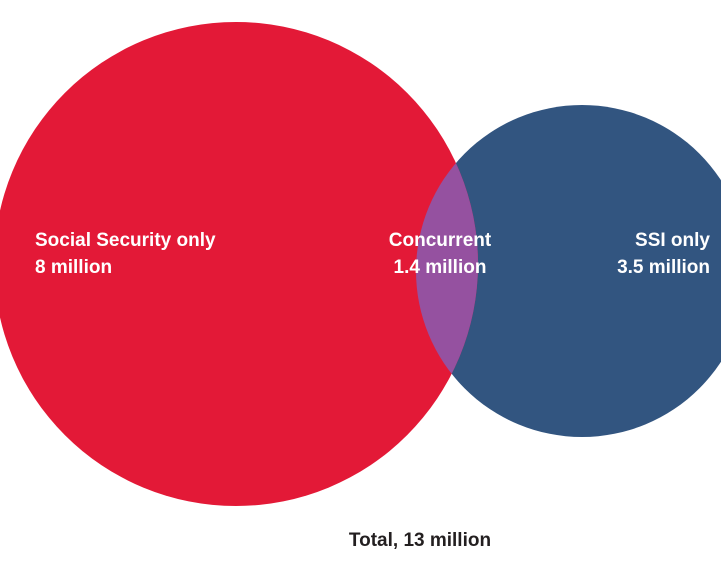 Image resolution: width=721 pixels, height=565 pixels. What do you see at coordinates (663, 267) in the screenshot?
I see `ssi-only-value: 3.5 million` at bounding box center [663, 267].